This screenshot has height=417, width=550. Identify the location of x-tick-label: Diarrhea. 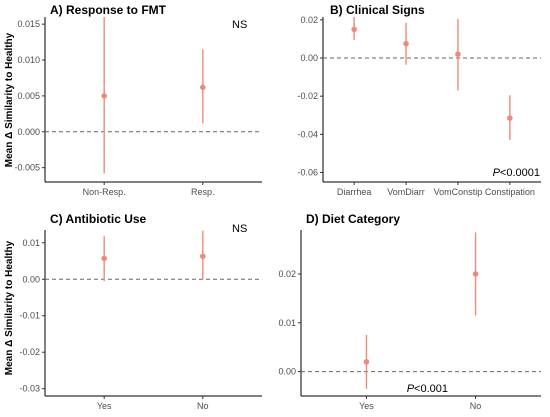
(354, 192).